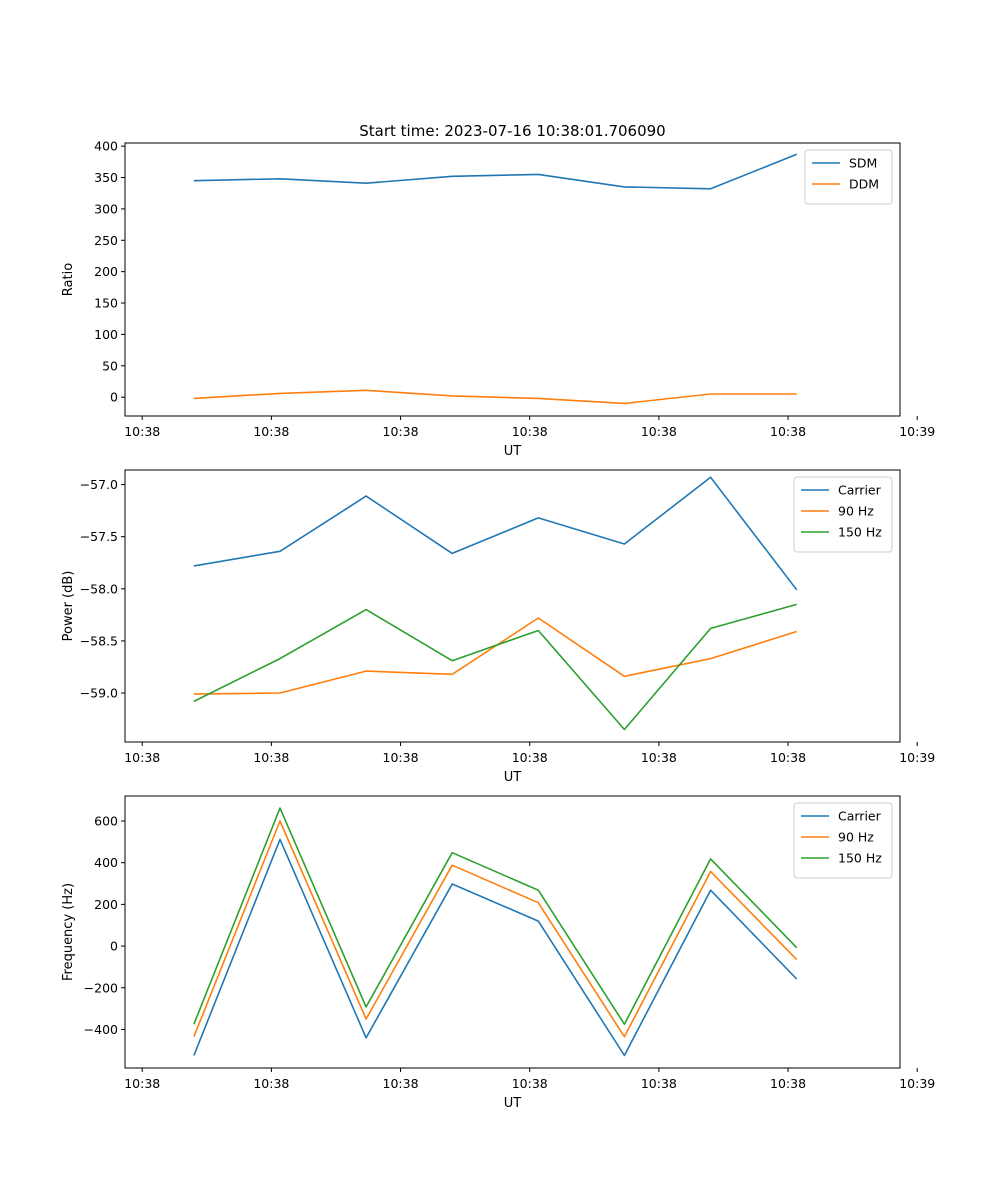  What do you see at coordinates (68, 606) in the screenshot?
I see `y-axis-label: Power (dB)` at bounding box center [68, 606].